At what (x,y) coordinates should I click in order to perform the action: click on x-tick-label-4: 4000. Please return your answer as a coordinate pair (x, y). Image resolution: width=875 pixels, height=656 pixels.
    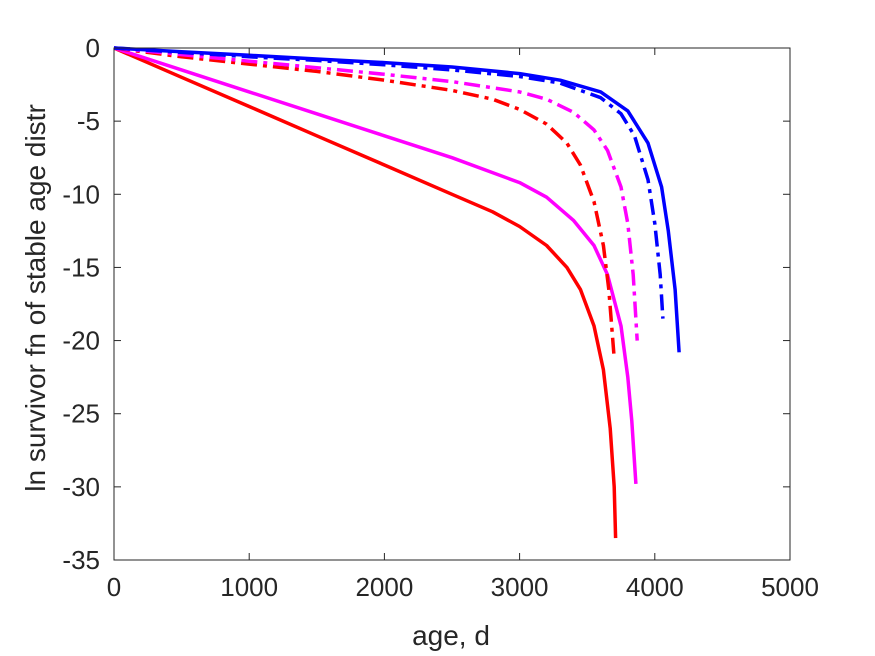
    Looking at the image, I should click on (655, 587).